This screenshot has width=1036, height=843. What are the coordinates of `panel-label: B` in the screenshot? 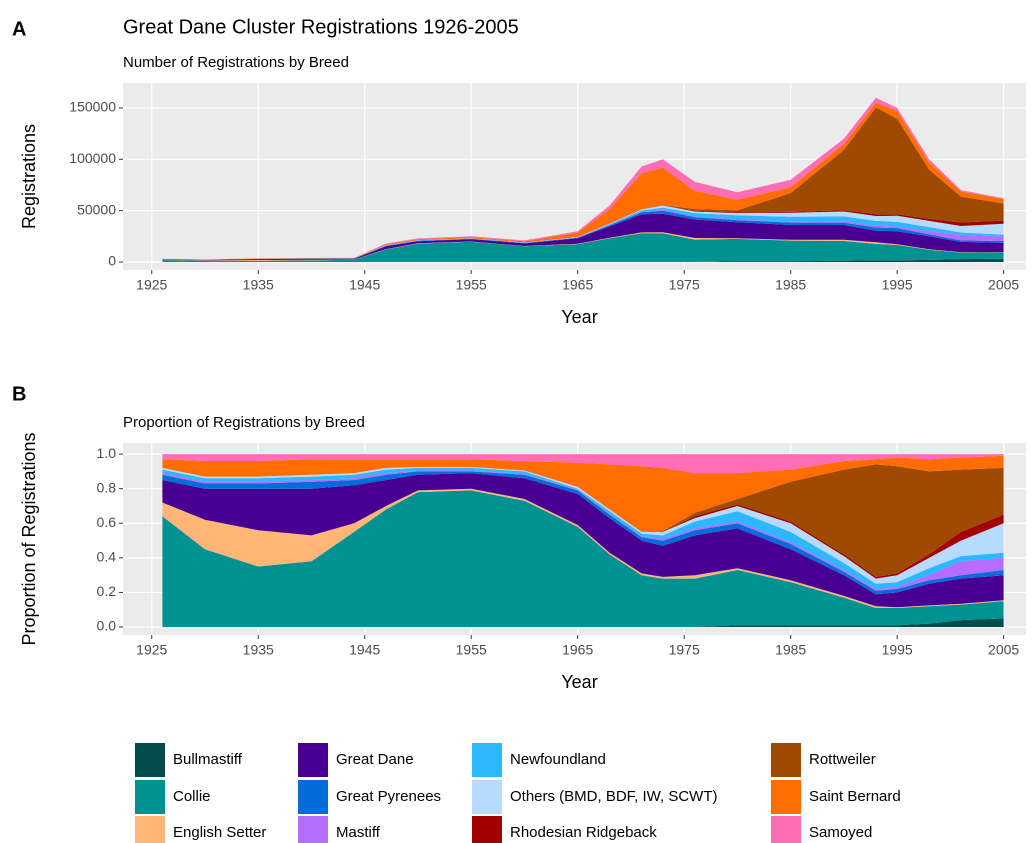 It's located at (19, 394).